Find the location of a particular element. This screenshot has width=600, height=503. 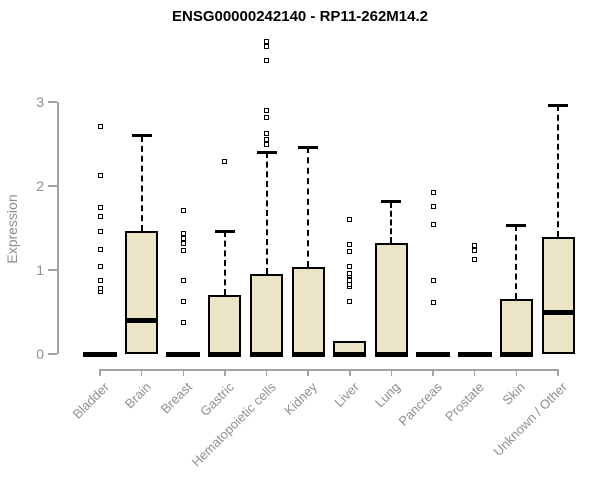

median-hematopoietic-cells is located at coordinates (267, 354).